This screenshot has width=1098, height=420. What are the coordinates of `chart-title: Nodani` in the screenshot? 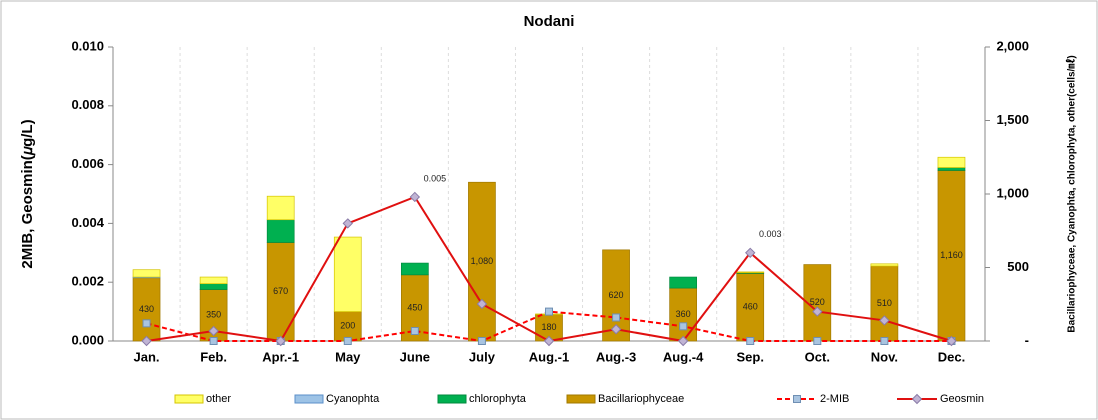 It's located at (549, 21).